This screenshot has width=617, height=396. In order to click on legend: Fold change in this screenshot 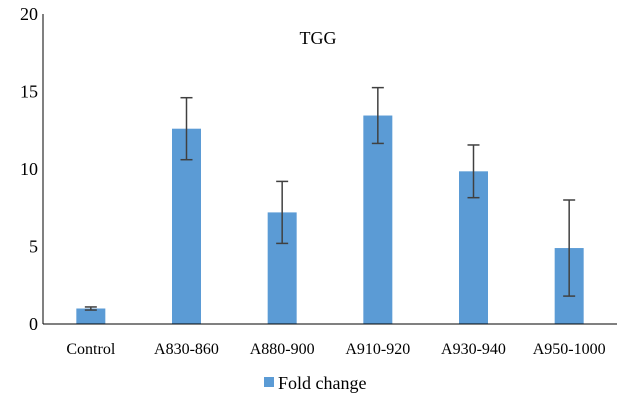, I will do `click(315, 383)`.